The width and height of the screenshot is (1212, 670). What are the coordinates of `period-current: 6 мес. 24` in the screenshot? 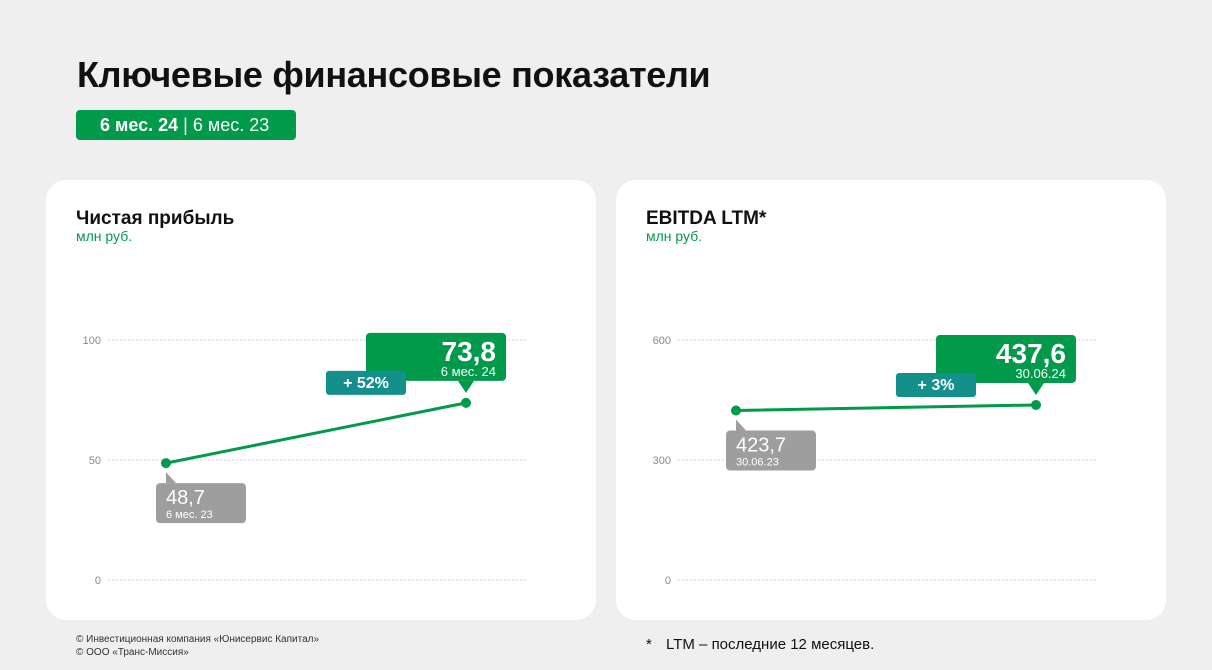 It's located at (139, 125).